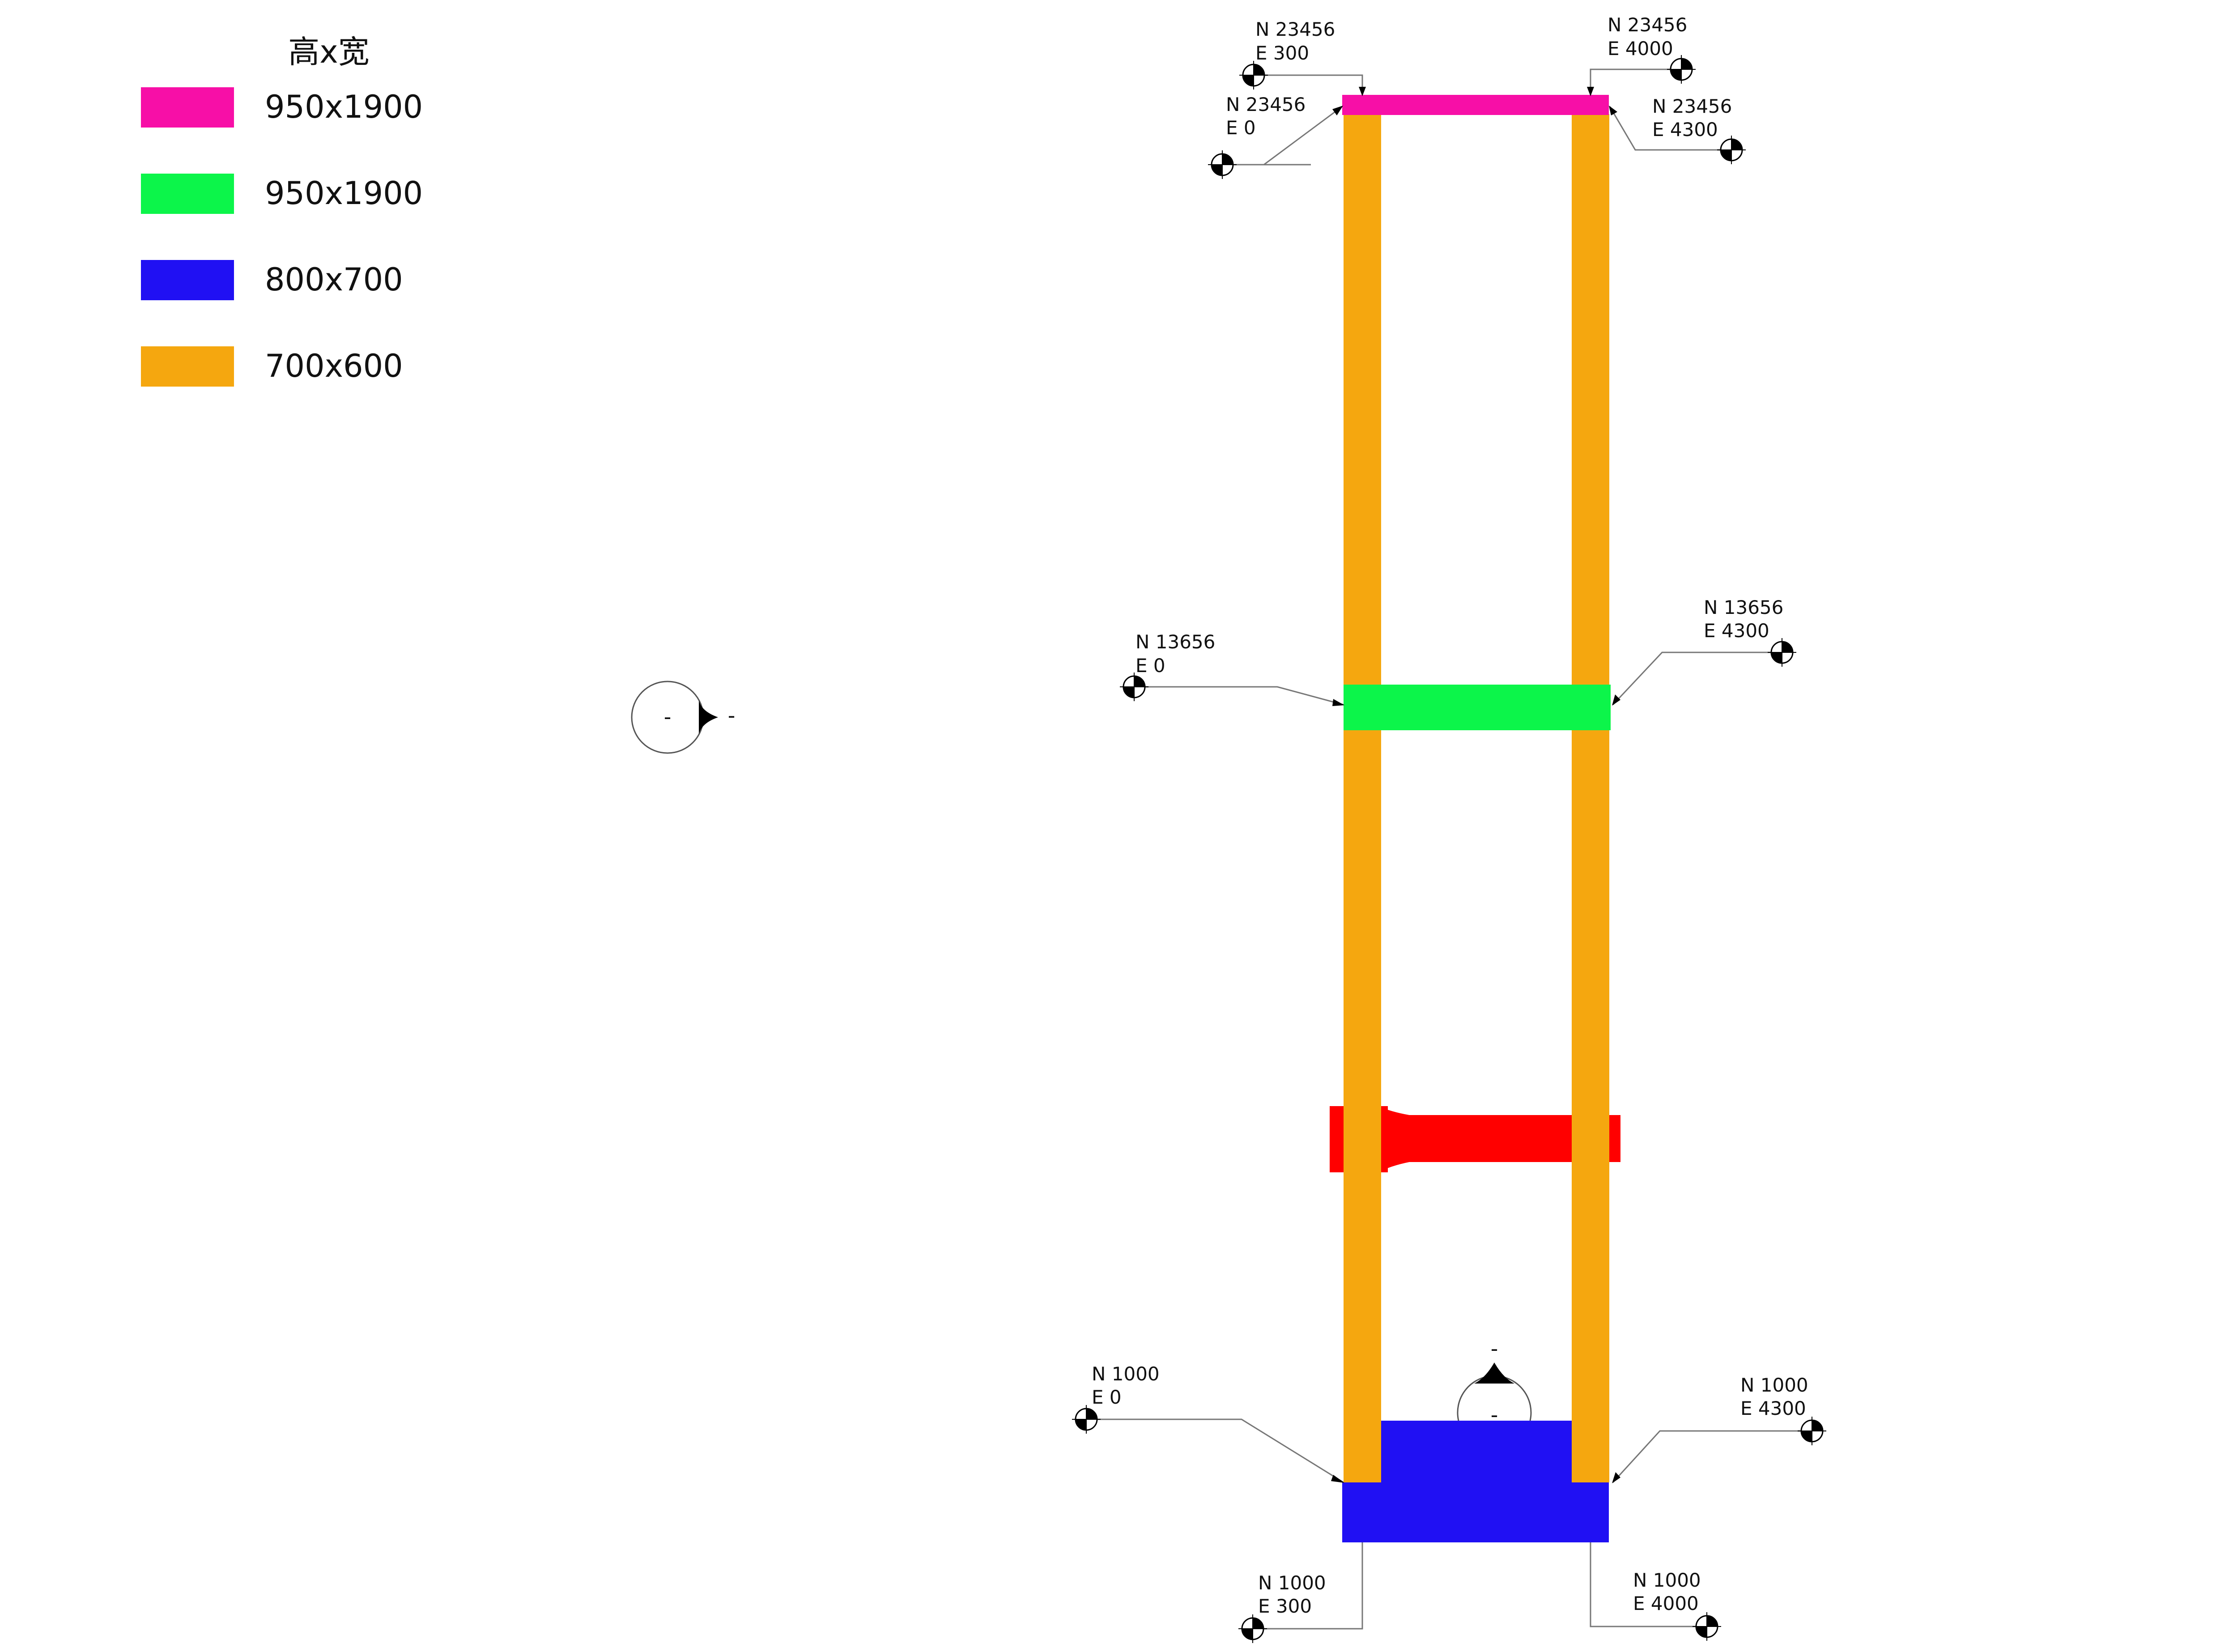  Describe the element at coordinates (1362, 798) in the screenshot. I see `left-column` at that location.